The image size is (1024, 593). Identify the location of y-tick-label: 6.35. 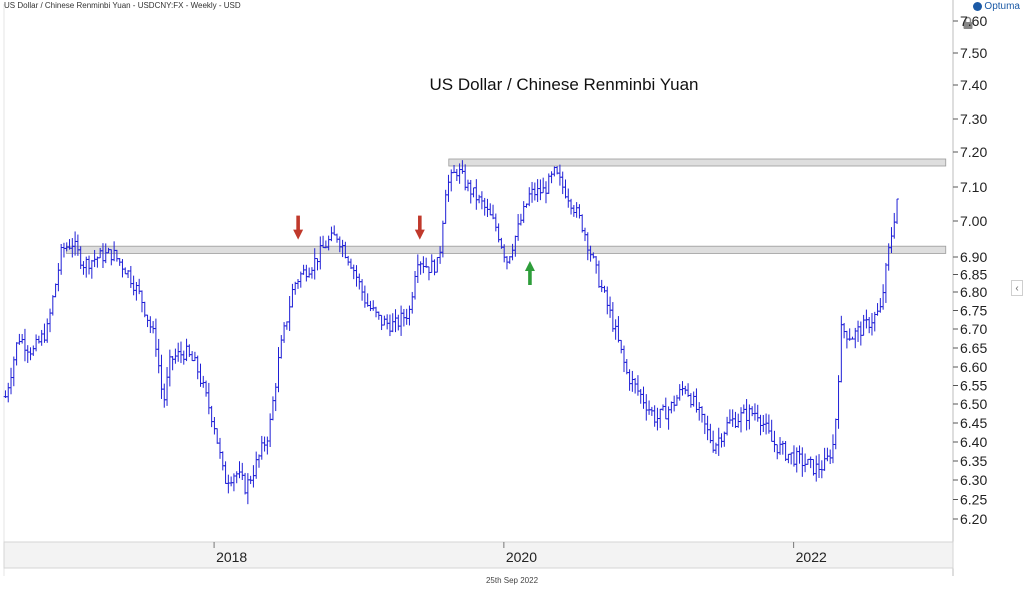
(973, 461).